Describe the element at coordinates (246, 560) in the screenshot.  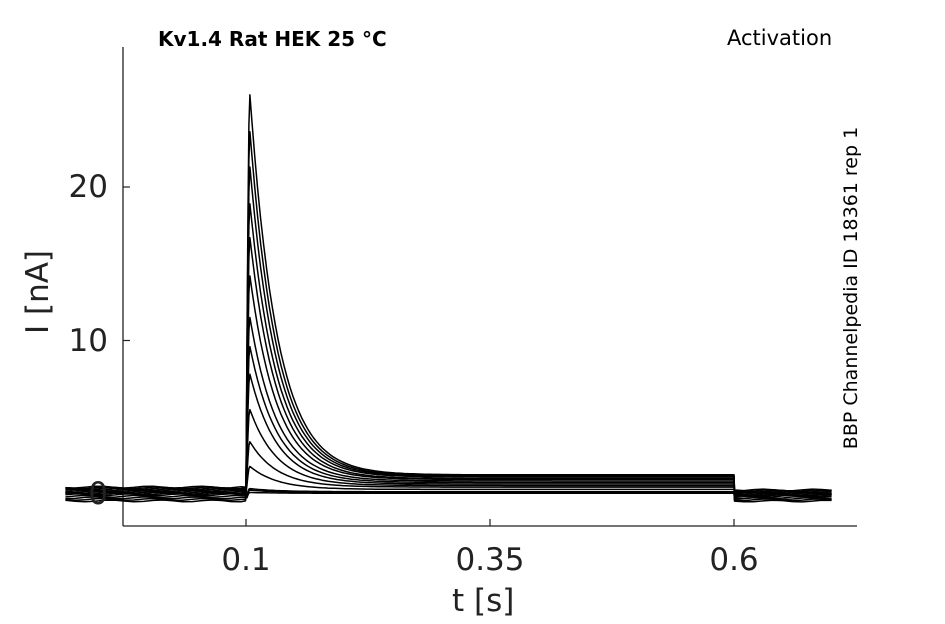
I see `x-tick-label: 0.1` at that location.